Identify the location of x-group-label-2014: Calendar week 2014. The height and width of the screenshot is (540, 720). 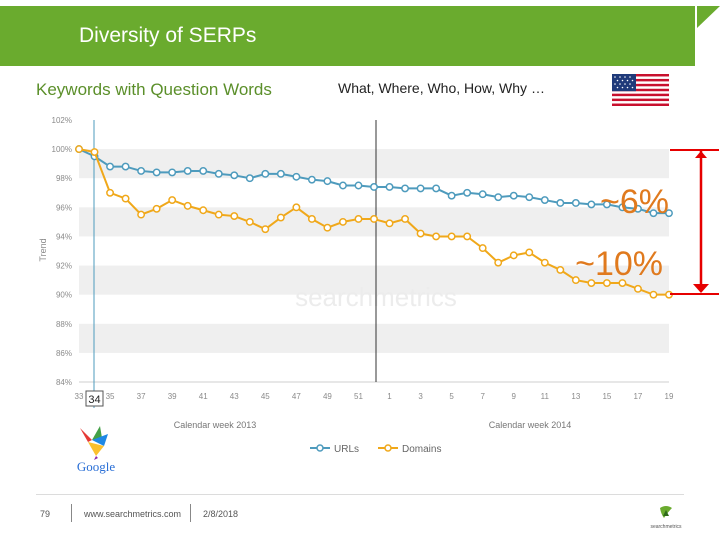
(530, 425).